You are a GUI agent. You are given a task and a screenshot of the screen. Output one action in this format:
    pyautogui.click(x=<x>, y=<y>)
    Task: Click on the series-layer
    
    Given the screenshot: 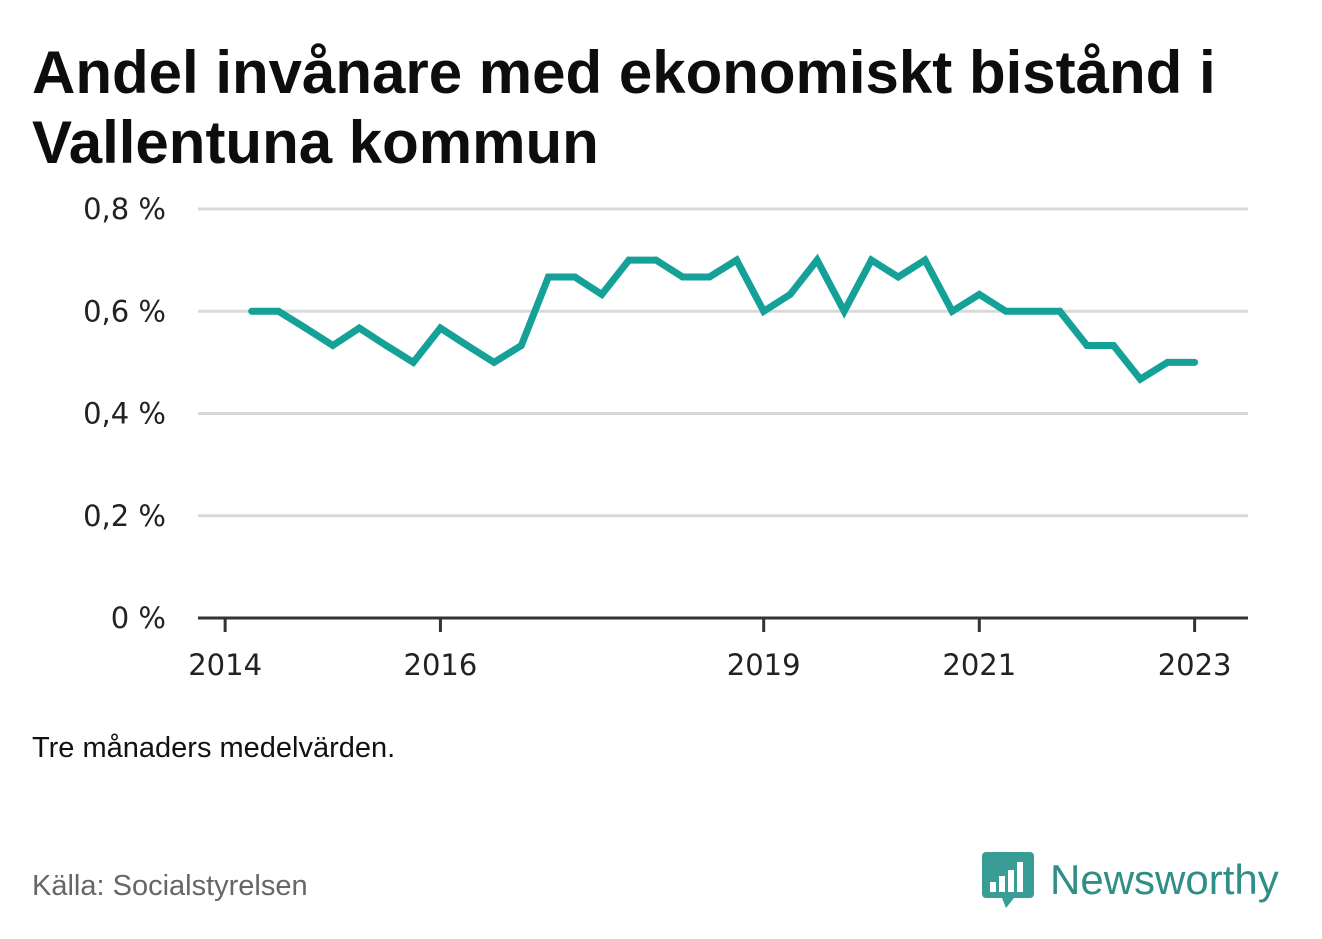 What is the action you would take?
    pyautogui.click(x=723, y=318)
    